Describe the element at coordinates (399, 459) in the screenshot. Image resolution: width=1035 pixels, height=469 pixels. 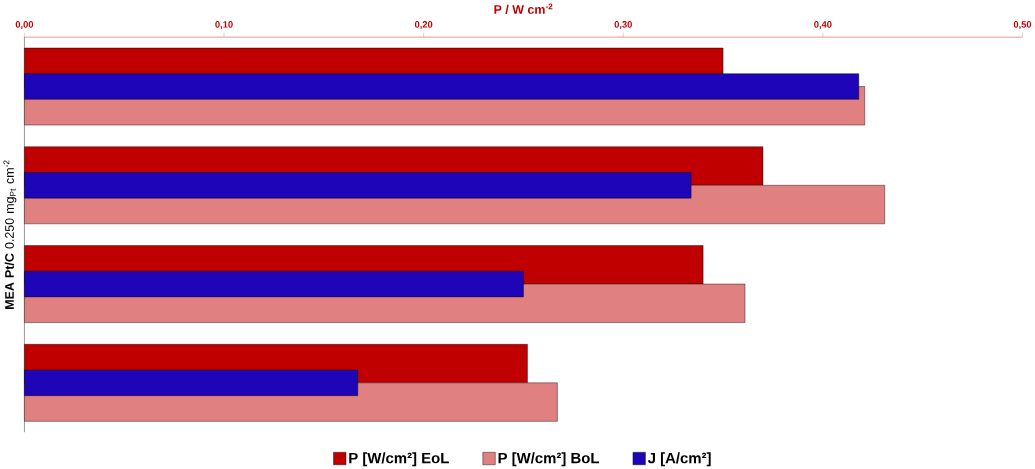
I see `legend-label: P [W/cm²] EoL` at that location.